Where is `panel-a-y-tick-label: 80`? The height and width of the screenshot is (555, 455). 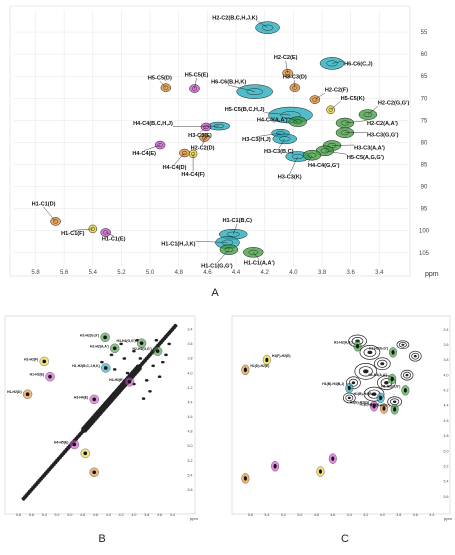 panel-a-y-tick-label: 80 is located at coordinates (424, 143).